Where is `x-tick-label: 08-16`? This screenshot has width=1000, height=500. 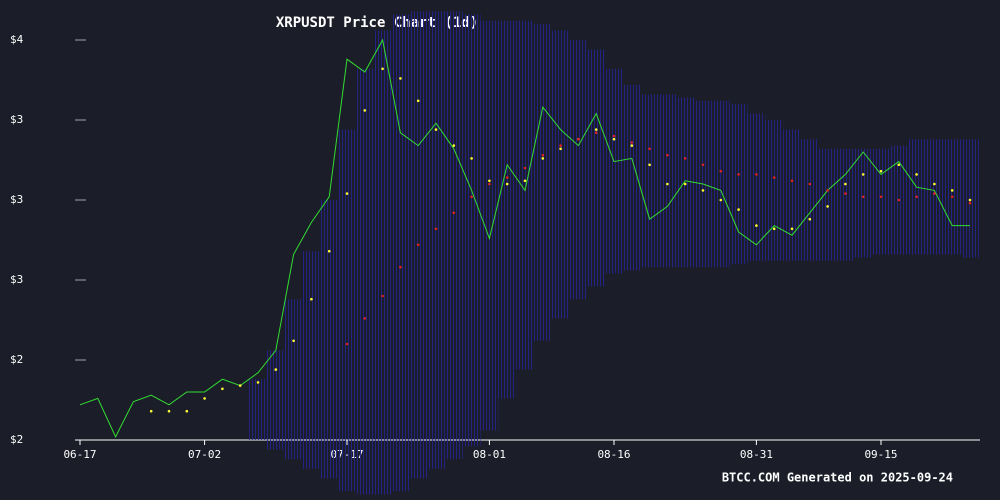 x-tick-label: 08-16 is located at coordinates (613, 454).